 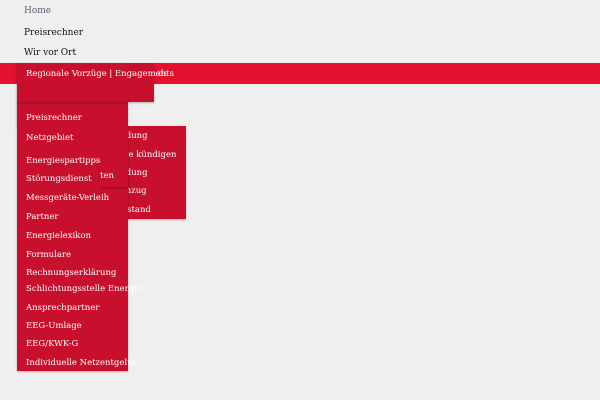 What do you see at coordinates (134, 210) in the screenshot?
I see `netz-submenu-item-5: erstand` at bounding box center [134, 210].